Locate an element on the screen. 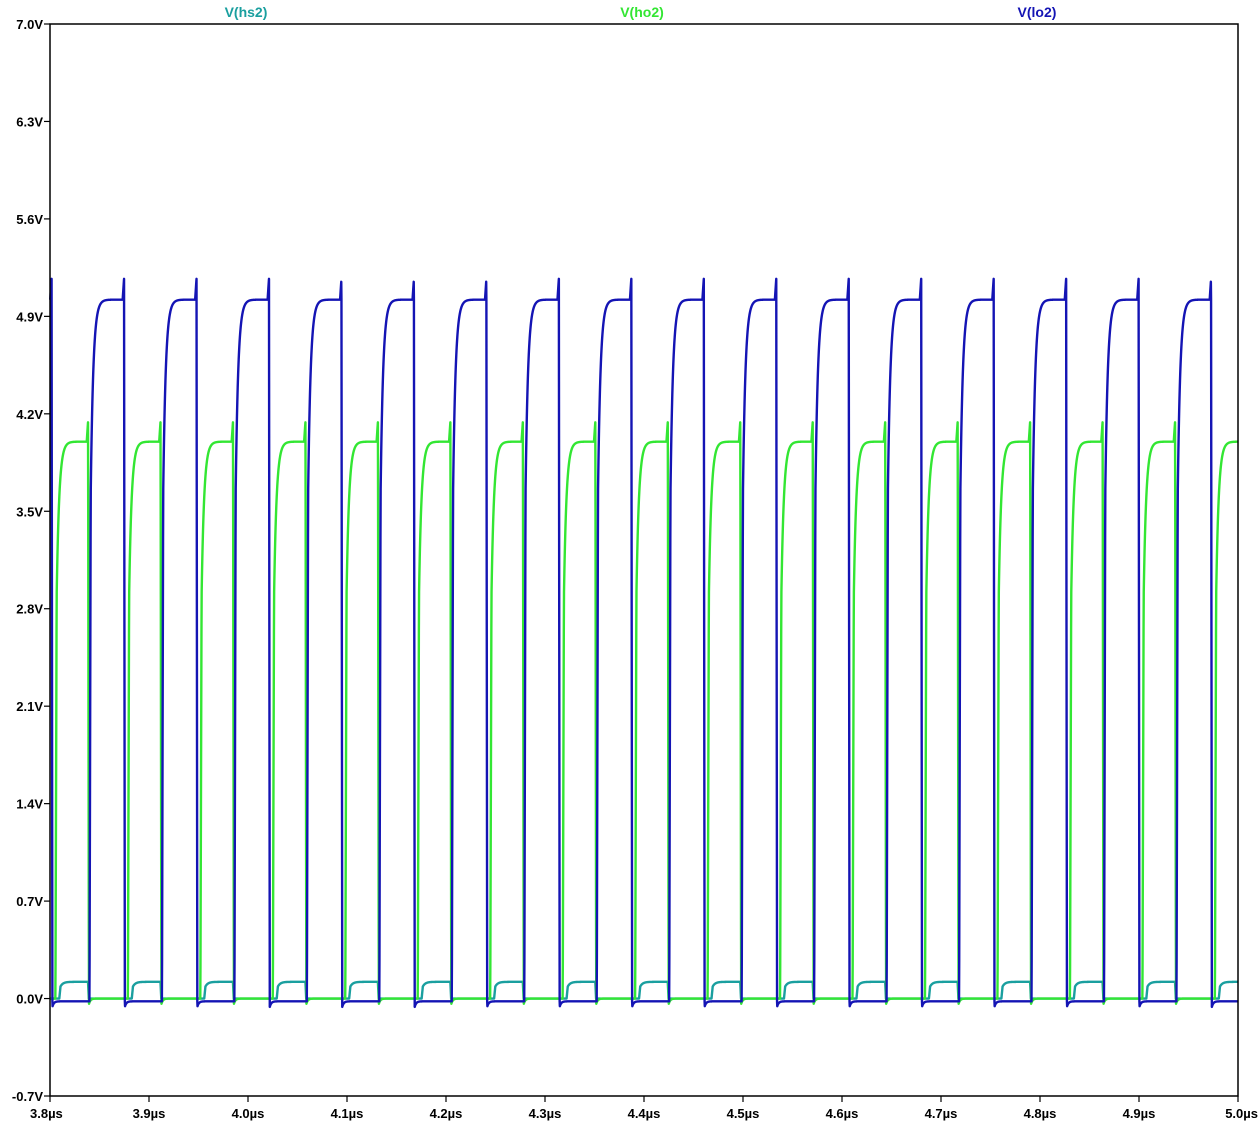  x-tick-label: 4.0µs is located at coordinates (248, 1113).